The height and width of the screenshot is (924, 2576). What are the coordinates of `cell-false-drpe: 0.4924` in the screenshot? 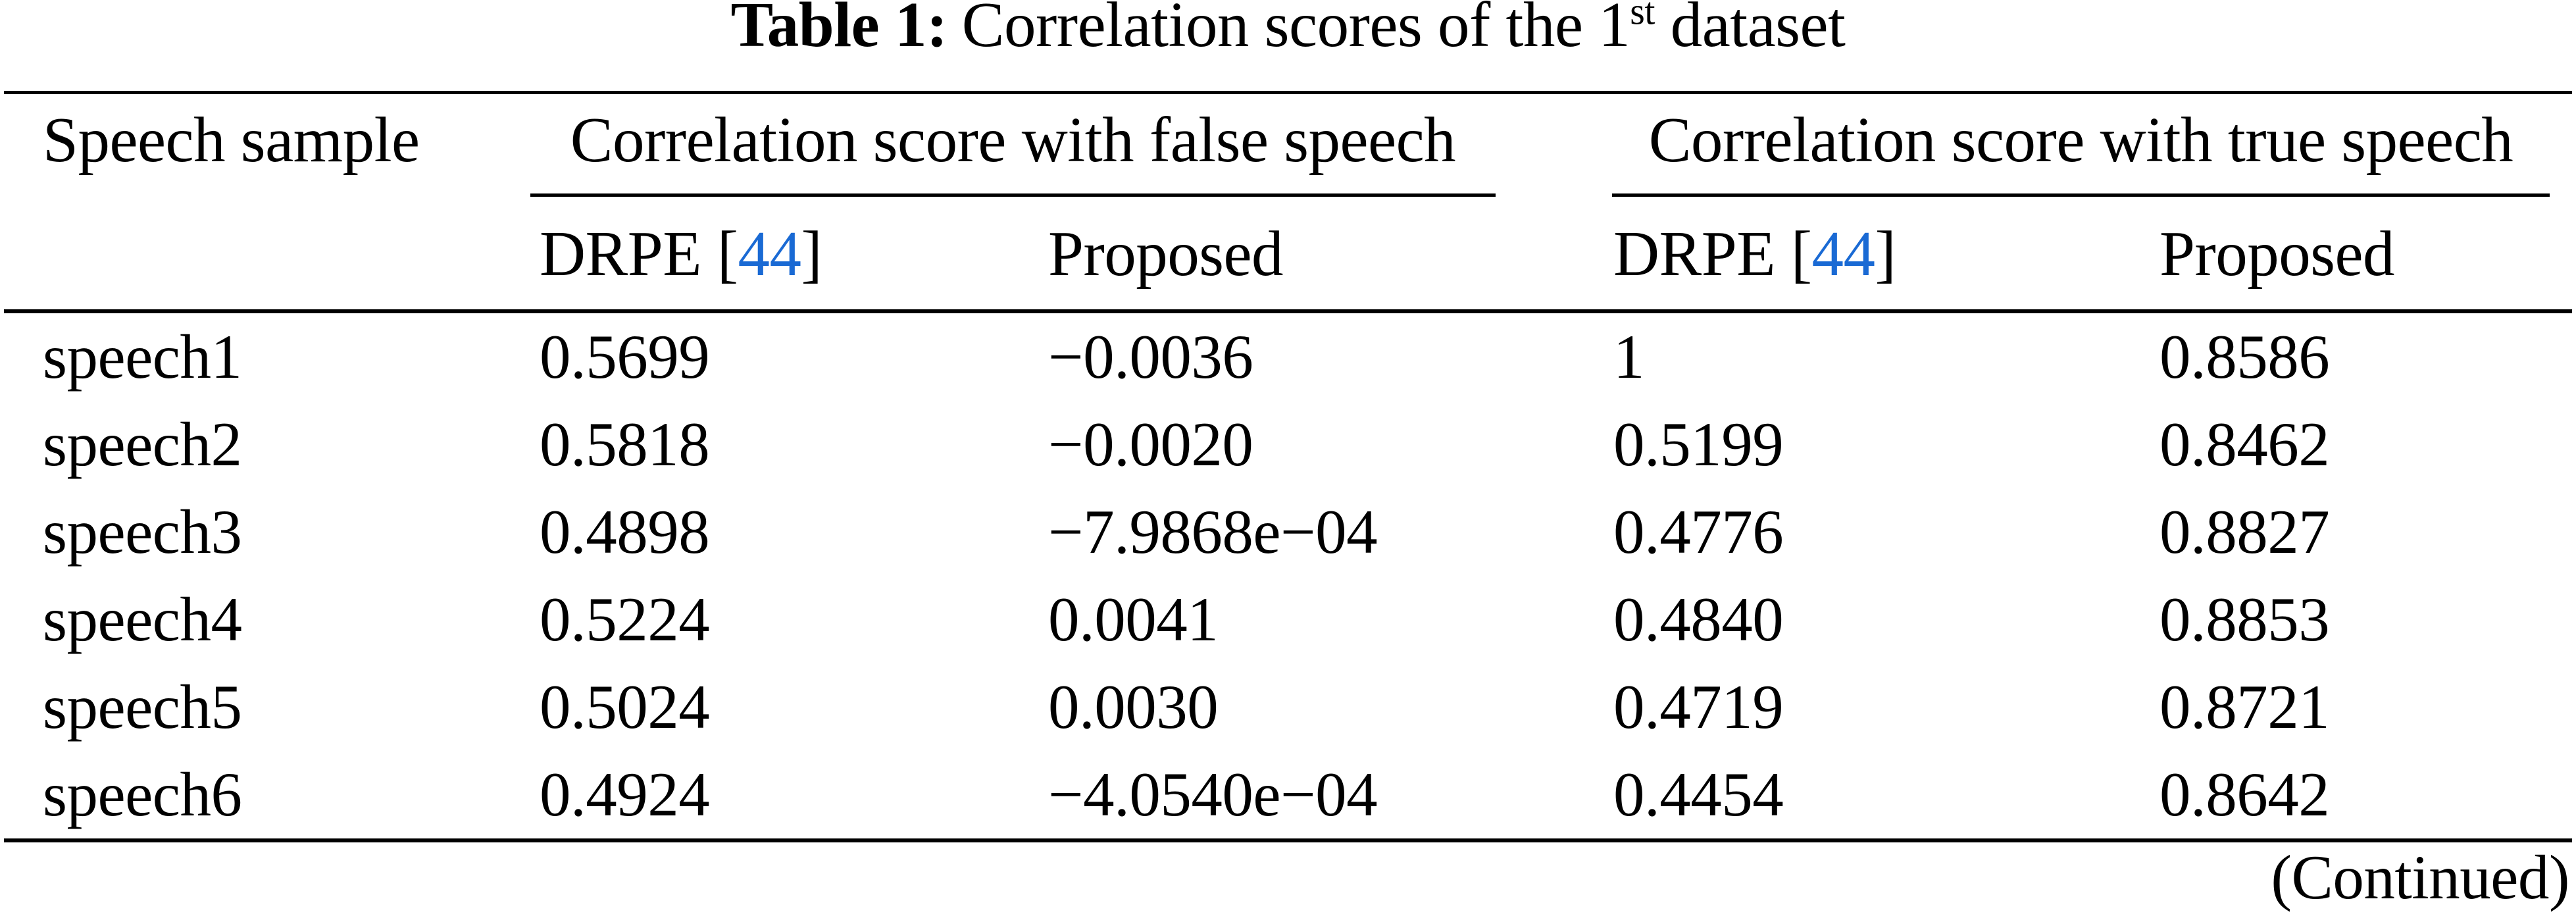 It's located at (625, 794).